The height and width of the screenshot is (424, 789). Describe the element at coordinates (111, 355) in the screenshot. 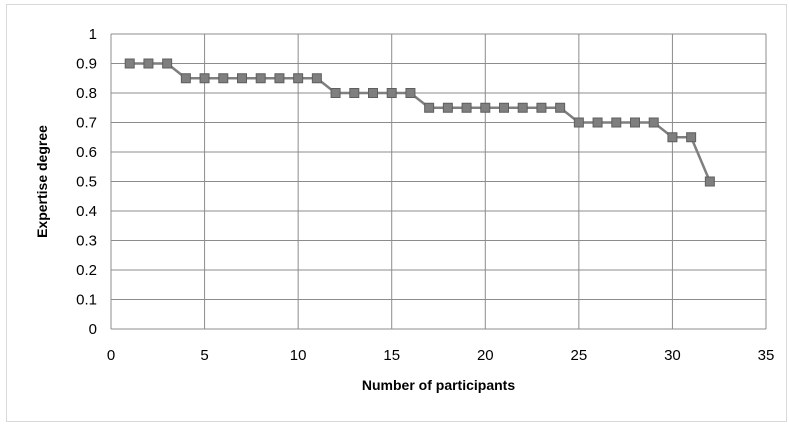

I see `x-tick-label: 0` at that location.